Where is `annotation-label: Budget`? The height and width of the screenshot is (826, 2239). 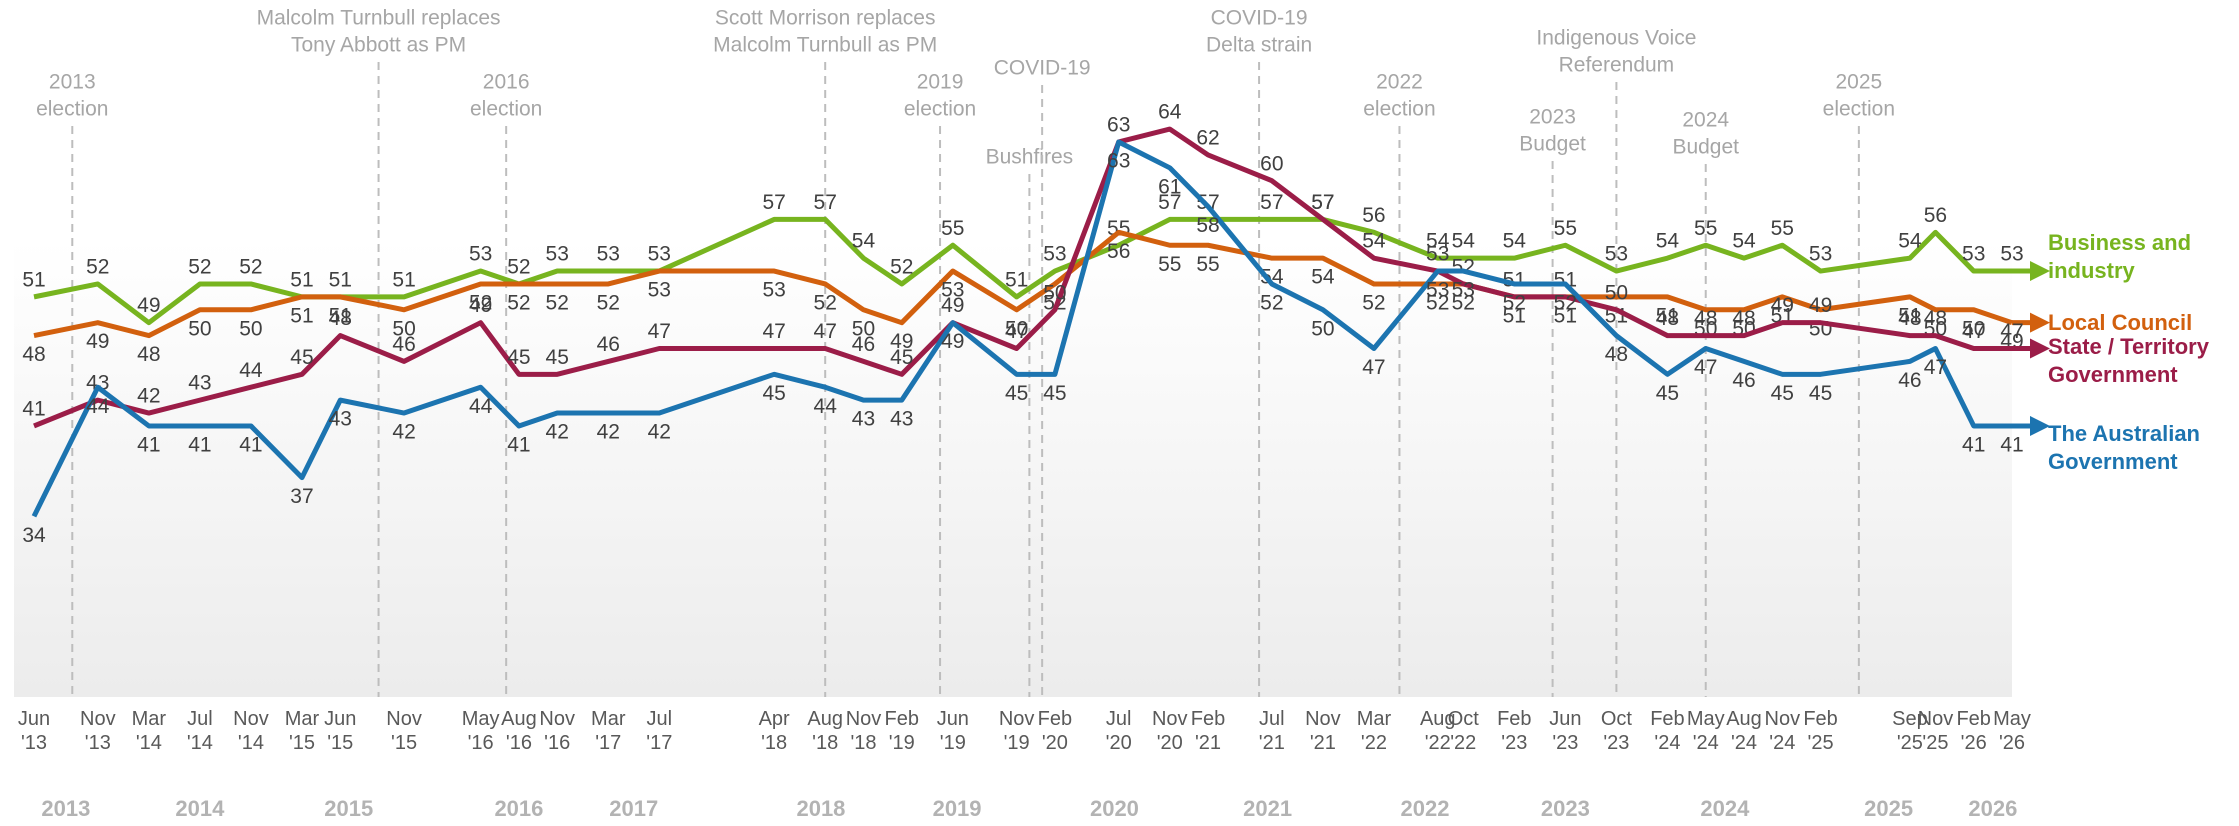 annotation-label: Budget is located at coordinates (1552, 144).